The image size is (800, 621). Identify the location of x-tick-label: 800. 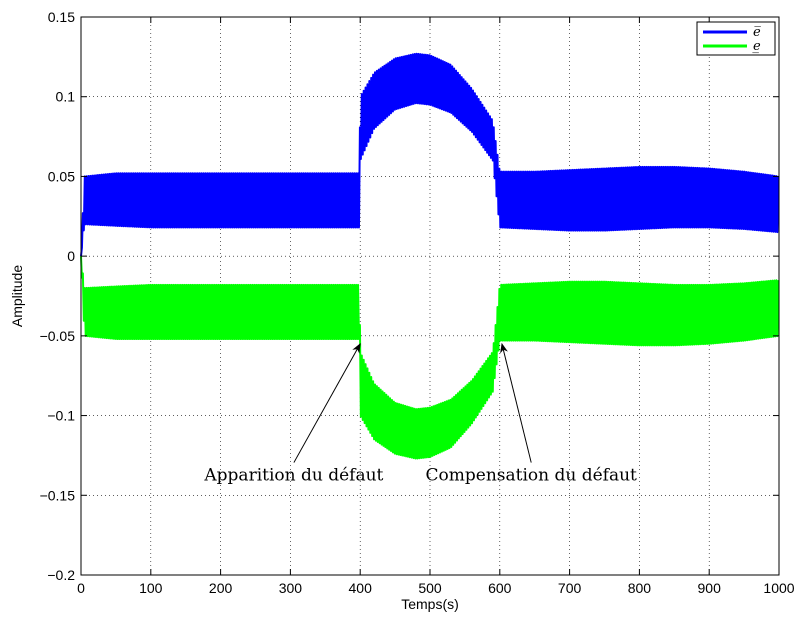
(640, 588).